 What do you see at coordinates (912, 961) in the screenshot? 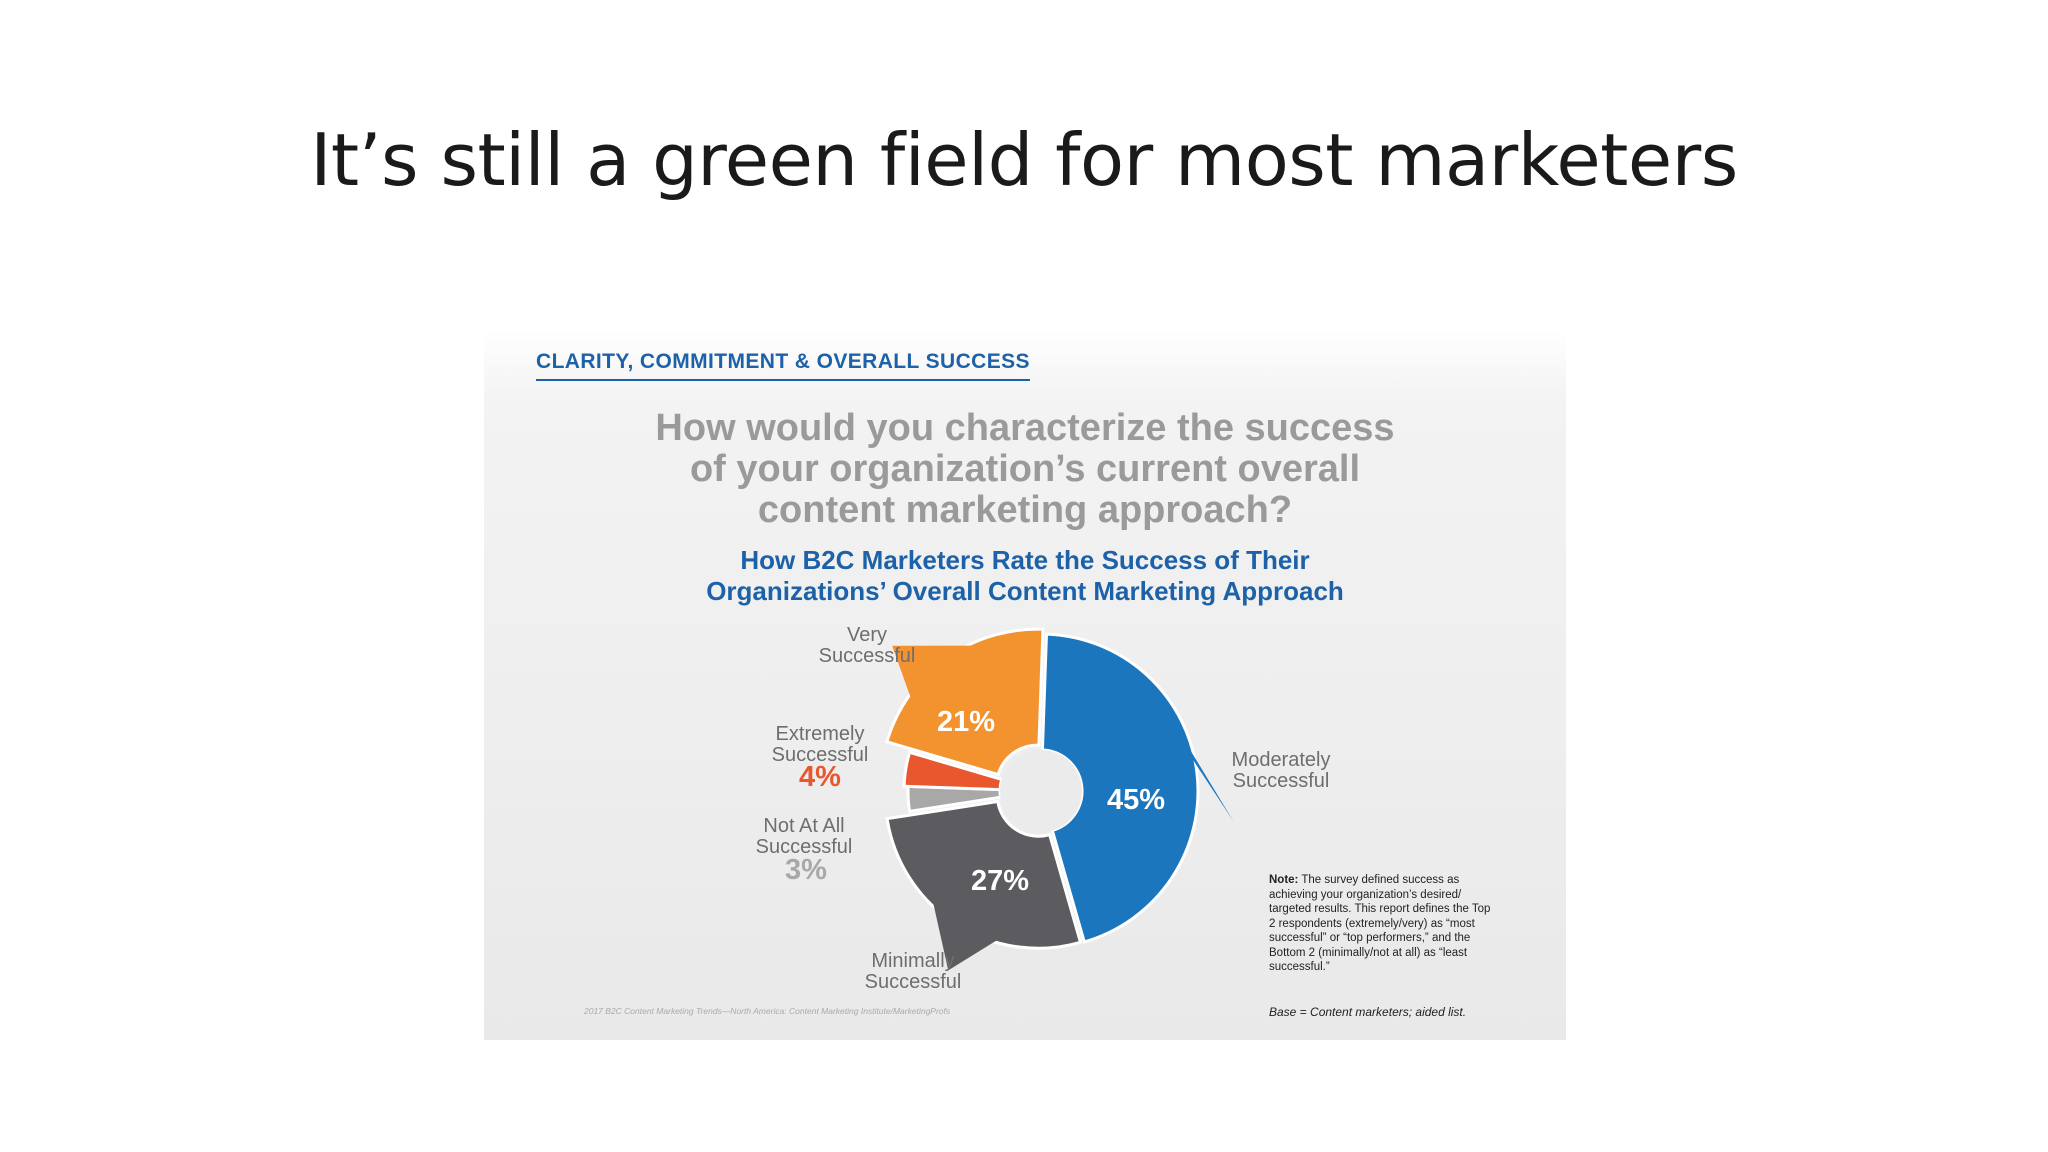
I see `slice-category-label: Minimally` at bounding box center [912, 961].